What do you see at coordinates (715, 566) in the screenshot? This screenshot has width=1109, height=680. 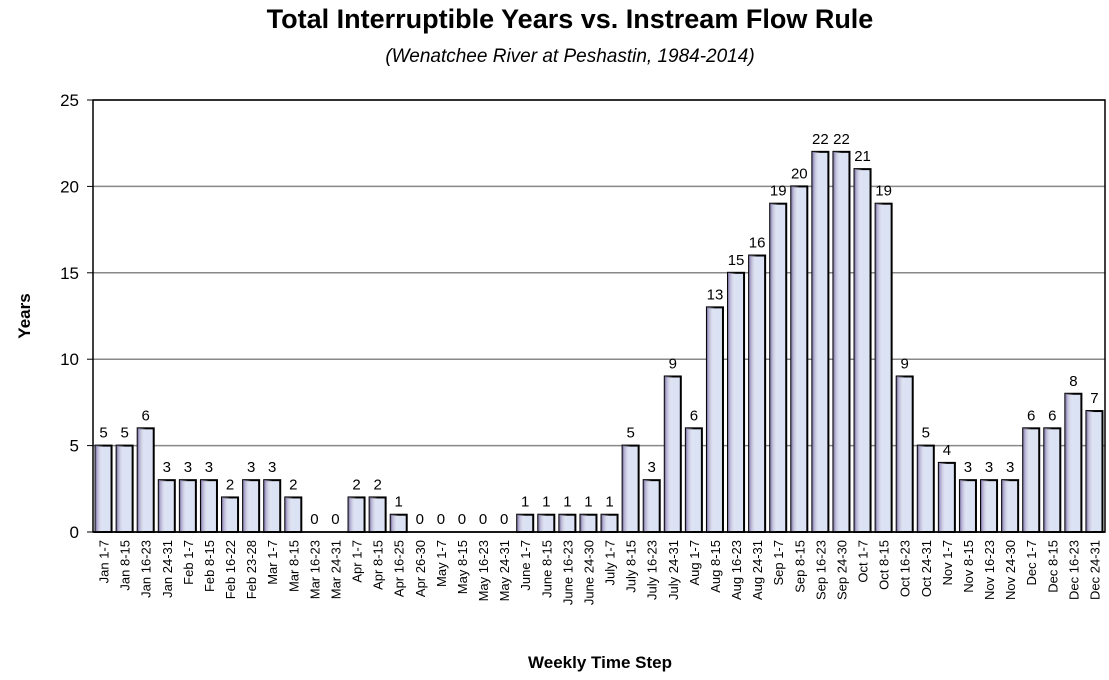 I see `x-tick-label: Aug 8-15` at bounding box center [715, 566].